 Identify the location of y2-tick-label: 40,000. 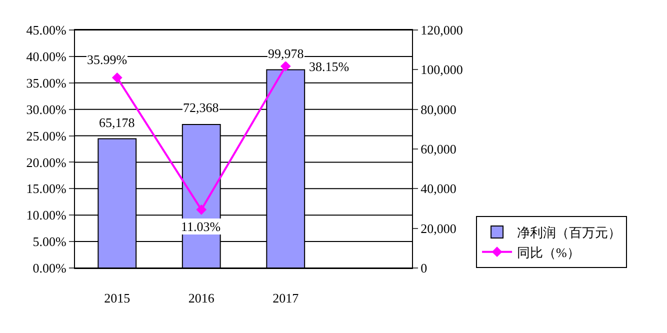
(438, 188).